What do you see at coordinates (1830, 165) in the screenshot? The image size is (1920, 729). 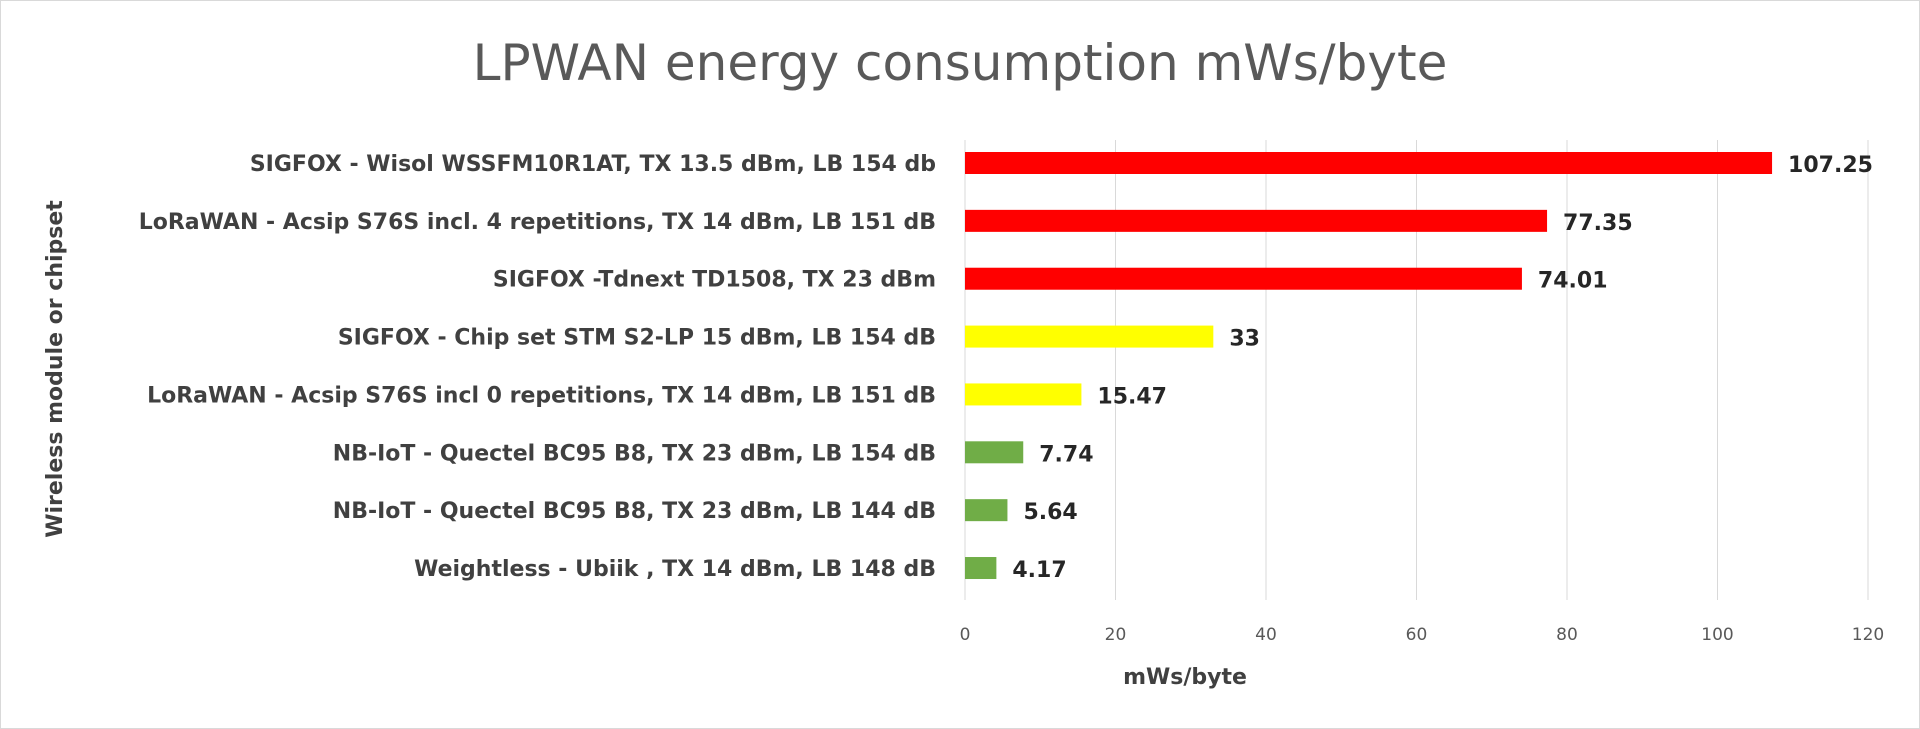 I see `data-label: 107.25` at bounding box center [1830, 165].